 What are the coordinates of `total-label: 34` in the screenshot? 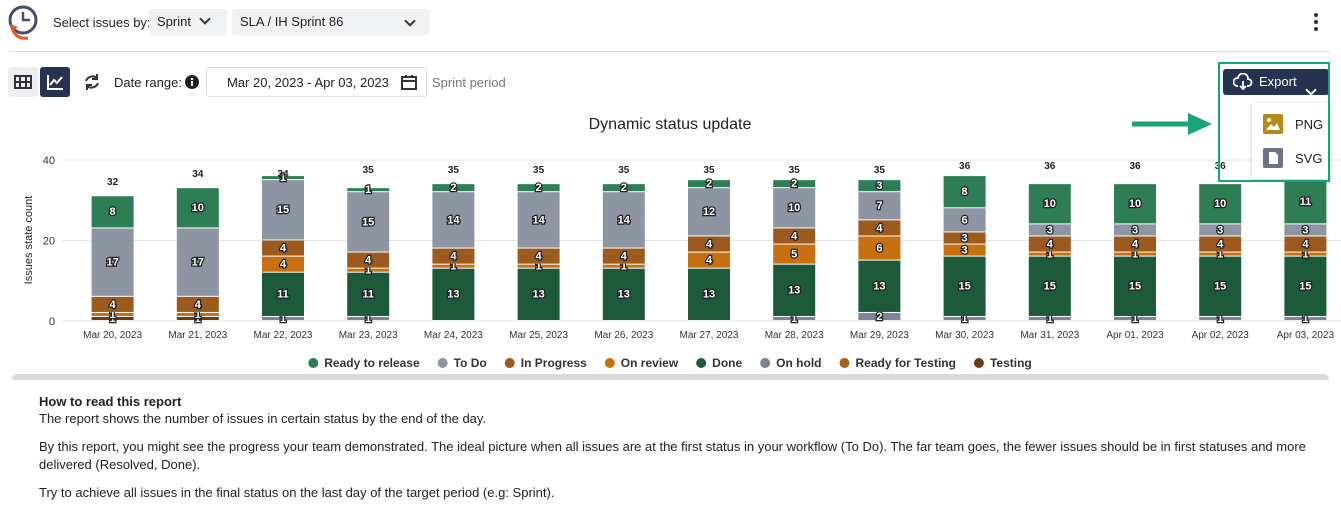 It's located at (283, 174).